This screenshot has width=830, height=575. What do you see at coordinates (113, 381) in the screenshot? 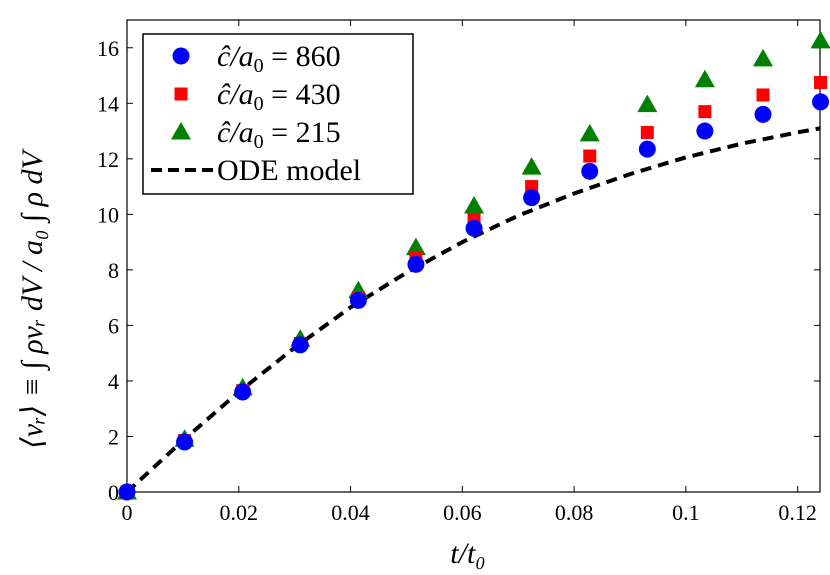
I see `y-tick-label: 4` at bounding box center [113, 381].